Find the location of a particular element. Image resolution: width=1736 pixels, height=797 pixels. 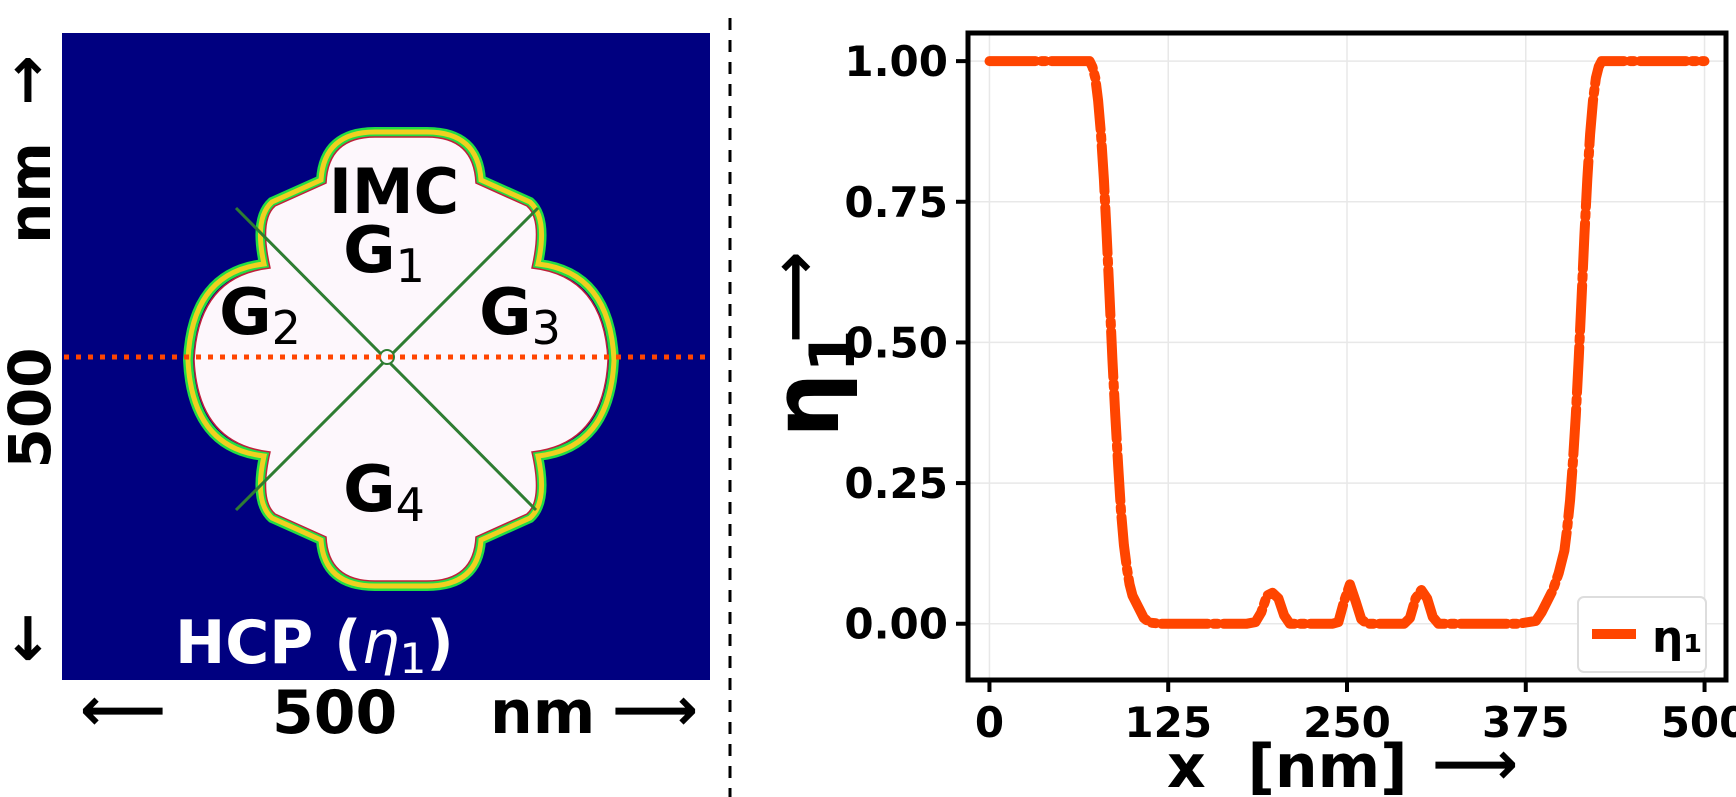

x-tick-label: 0 is located at coordinates (989, 722).